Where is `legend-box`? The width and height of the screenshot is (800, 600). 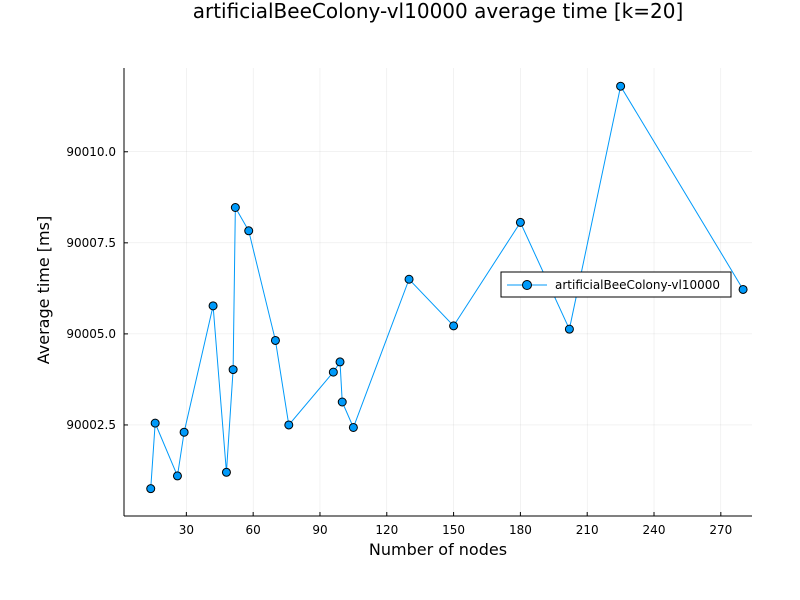 legend-box is located at coordinates (616, 284).